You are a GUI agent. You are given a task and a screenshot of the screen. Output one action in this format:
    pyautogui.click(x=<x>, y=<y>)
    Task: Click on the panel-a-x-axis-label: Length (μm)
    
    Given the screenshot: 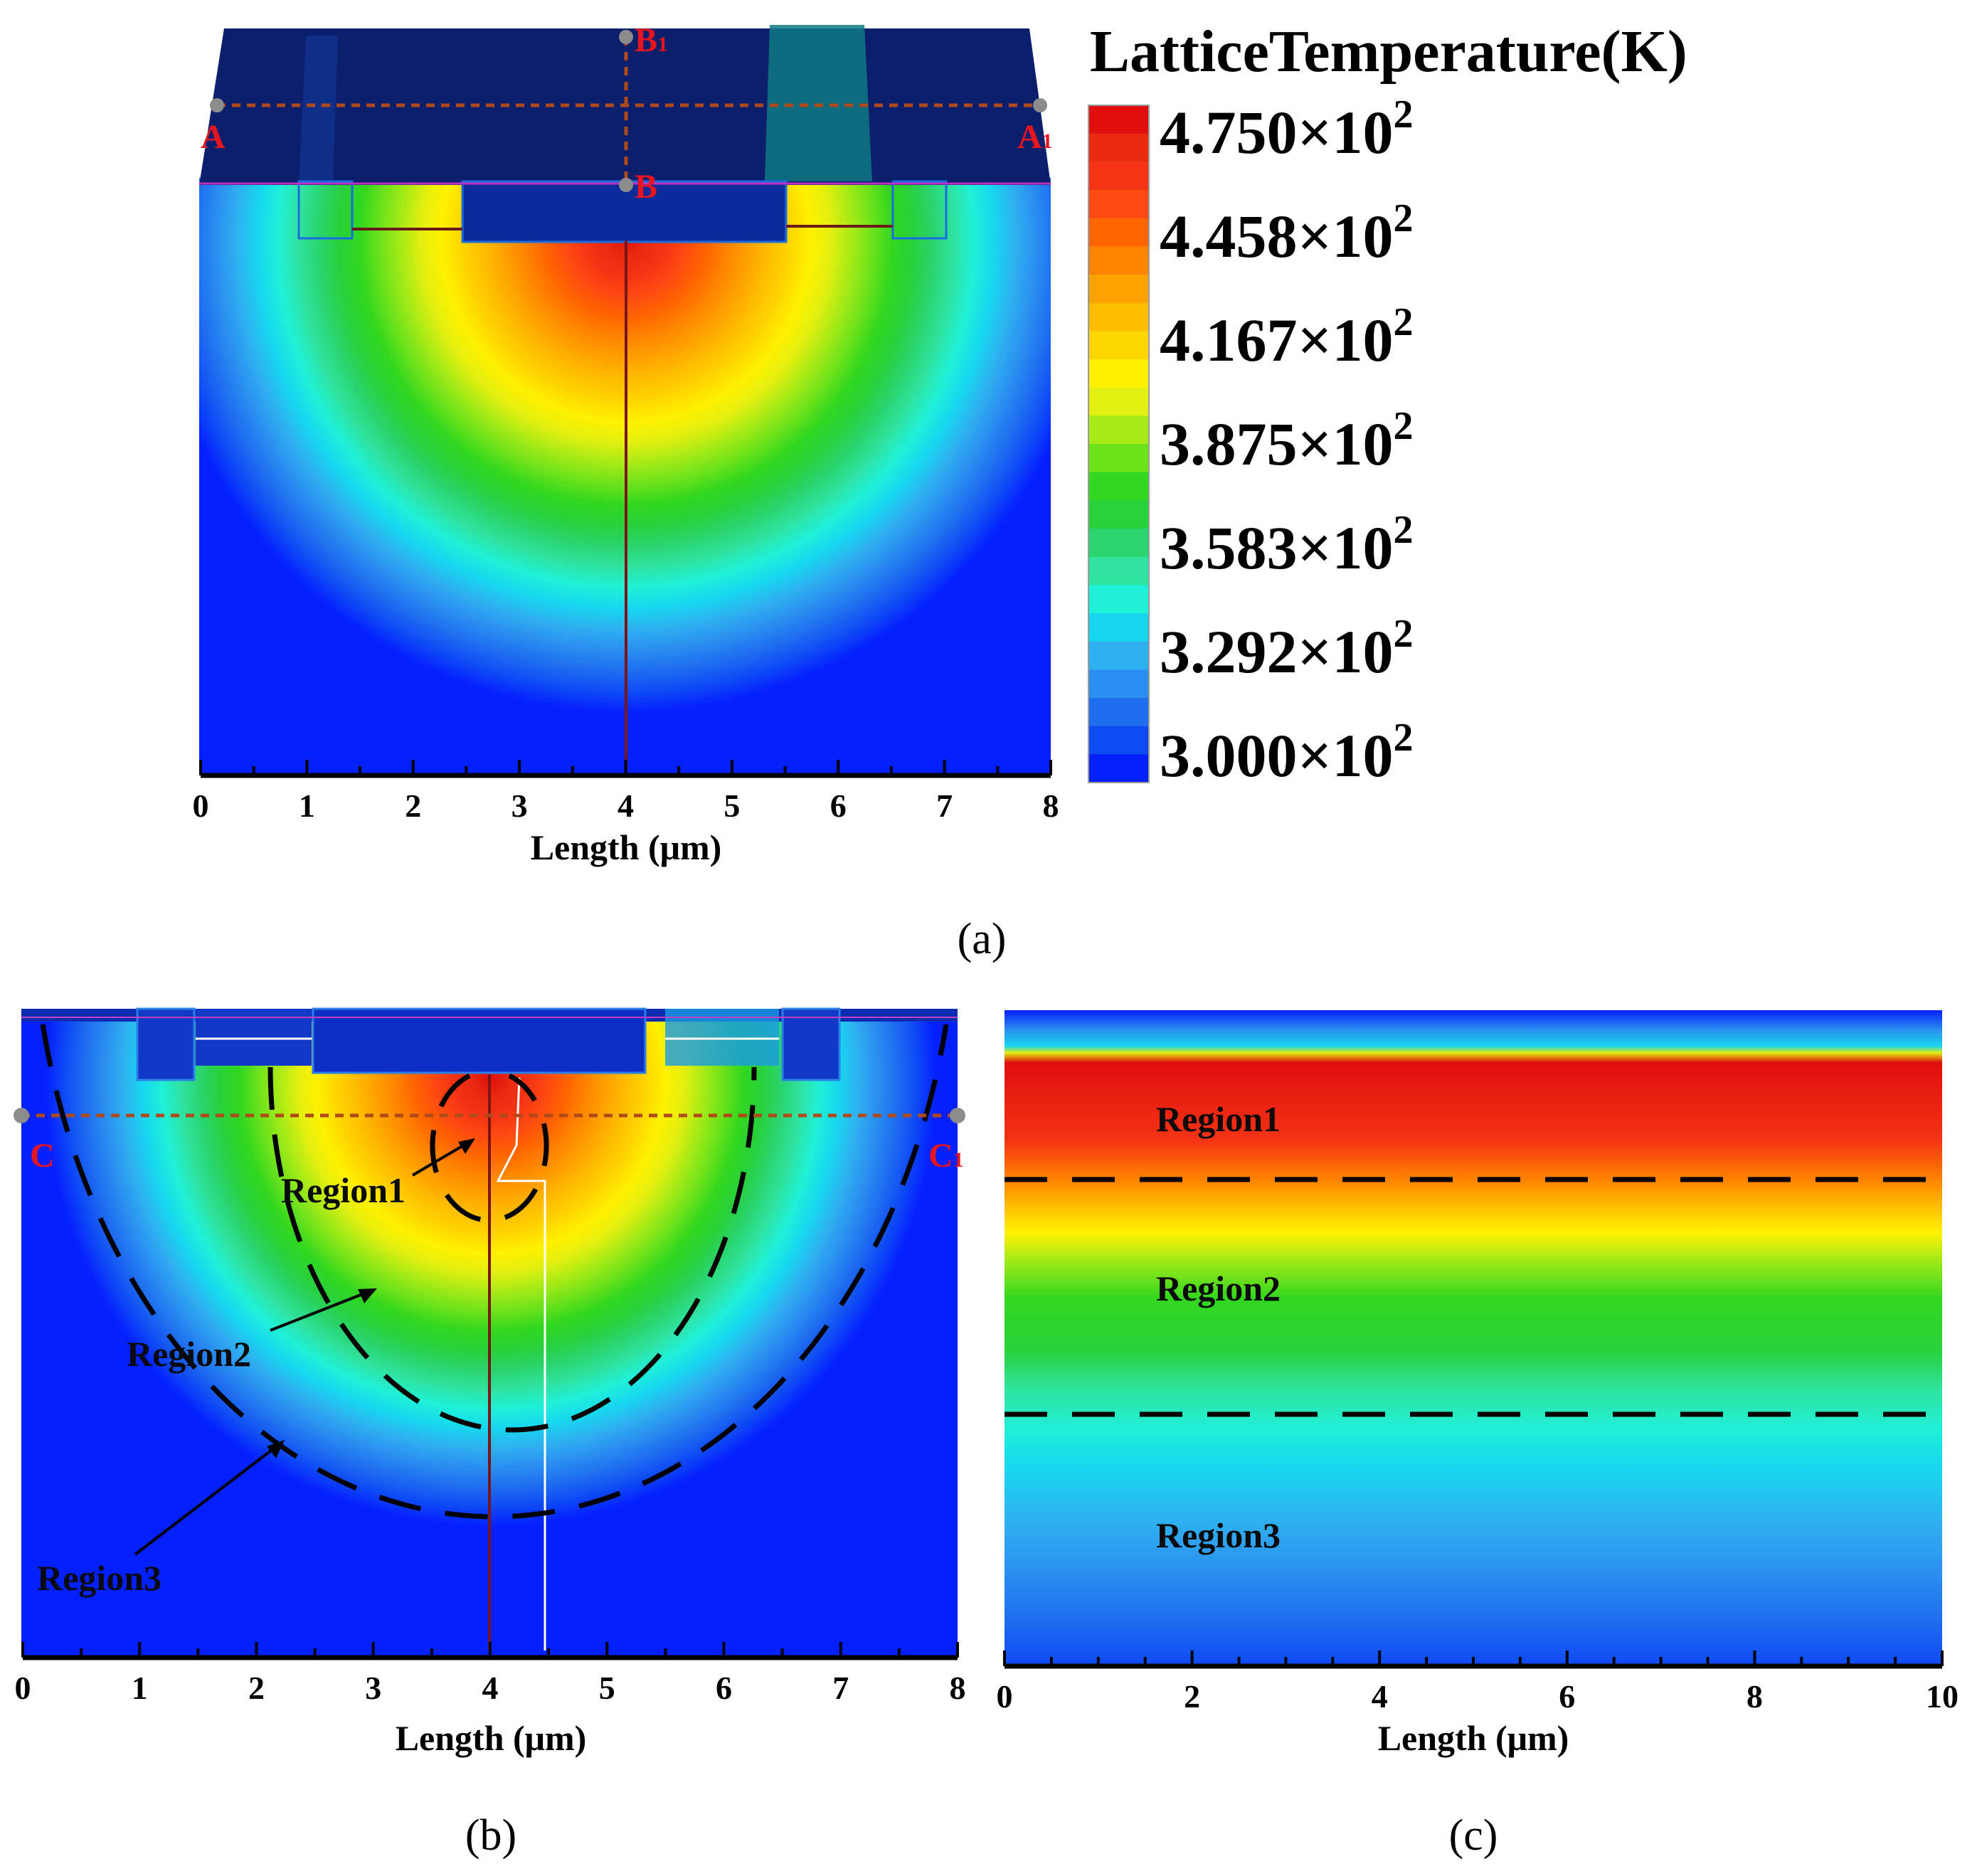 What is the action you would take?
    pyautogui.click(x=626, y=847)
    